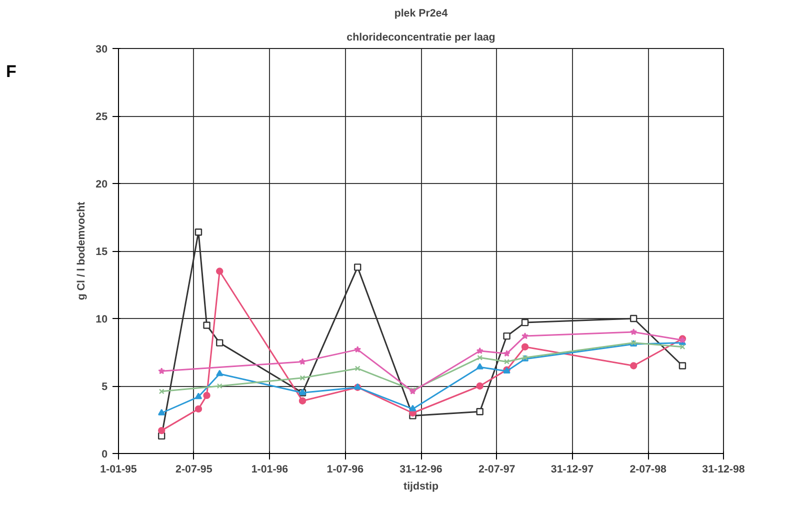 The width and height of the screenshot is (812, 505). Describe the element at coordinates (421, 470) in the screenshot. I see `x-tick-label: 31-12-96` at that location.